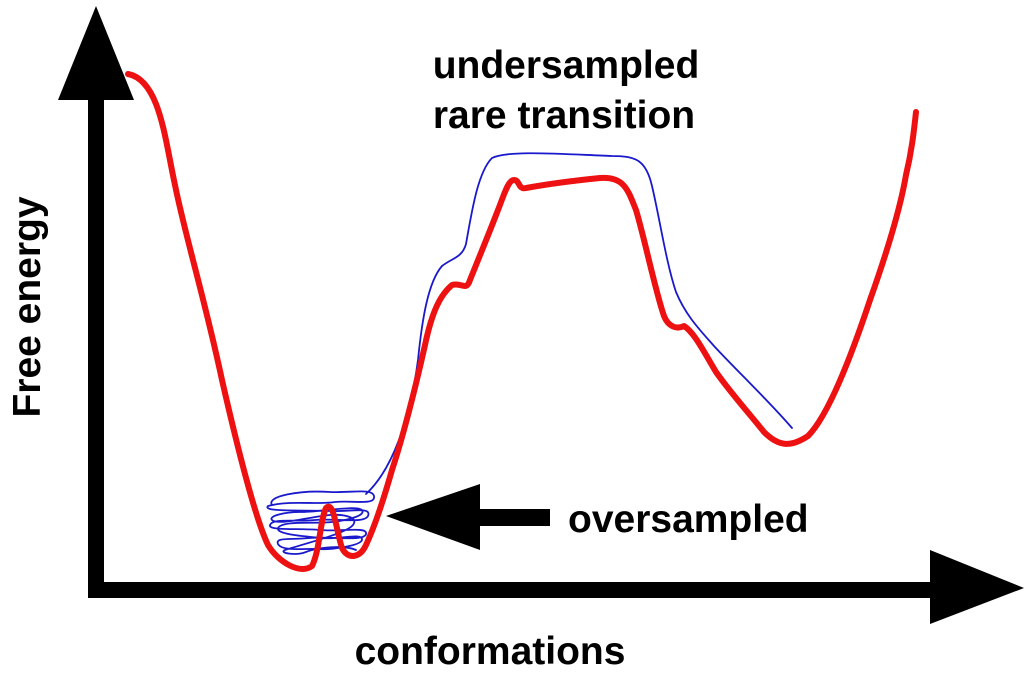  Describe the element at coordinates (688, 519) in the screenshot. I see `oversampled-label: oversampled` at that location.